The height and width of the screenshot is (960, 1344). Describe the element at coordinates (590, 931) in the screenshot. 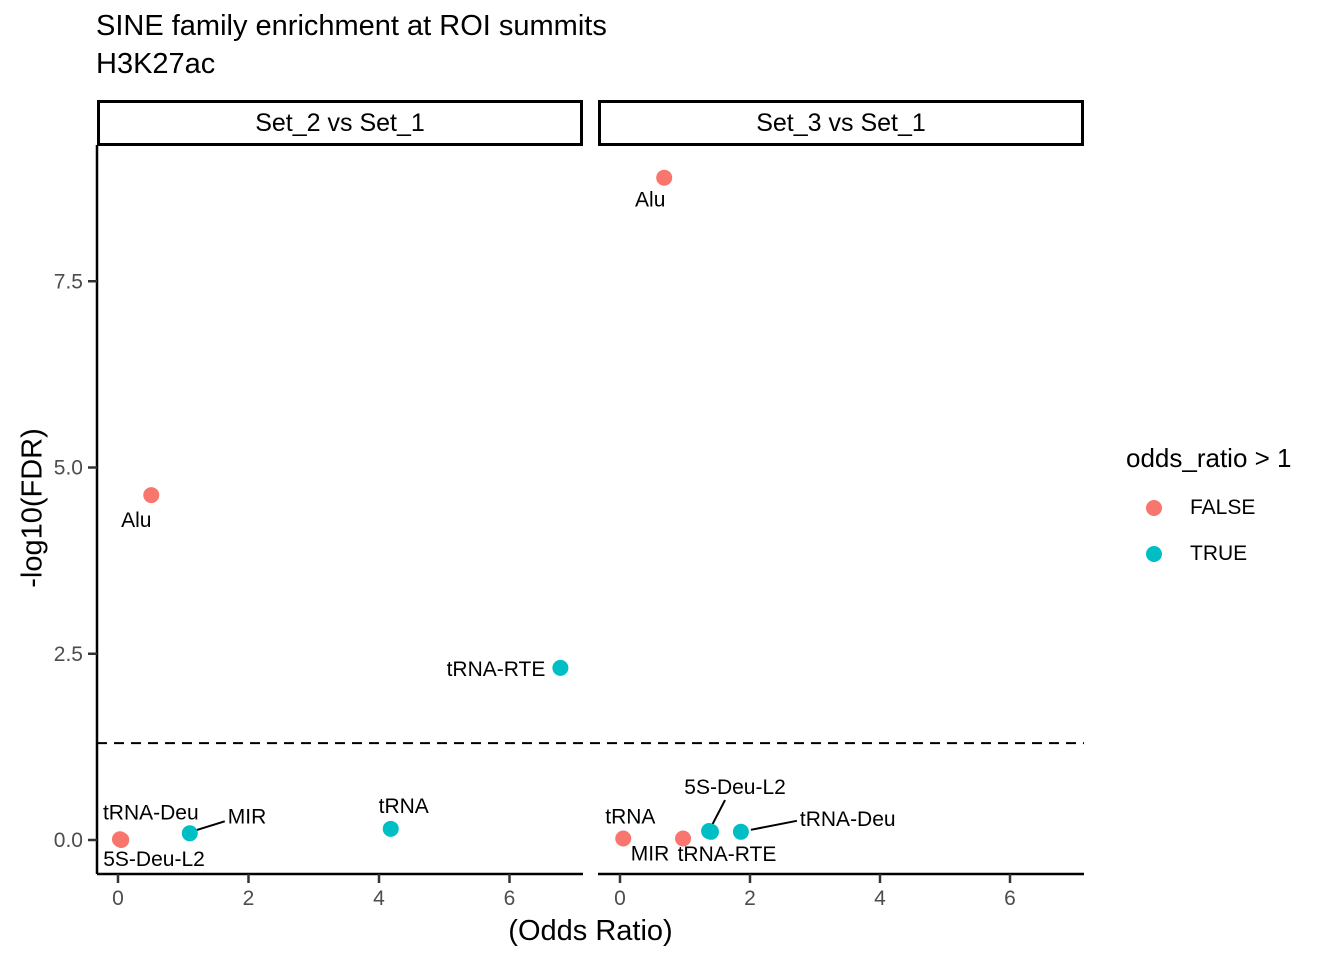

I see `x-axis-title: (Odds Ratio)` at that location.